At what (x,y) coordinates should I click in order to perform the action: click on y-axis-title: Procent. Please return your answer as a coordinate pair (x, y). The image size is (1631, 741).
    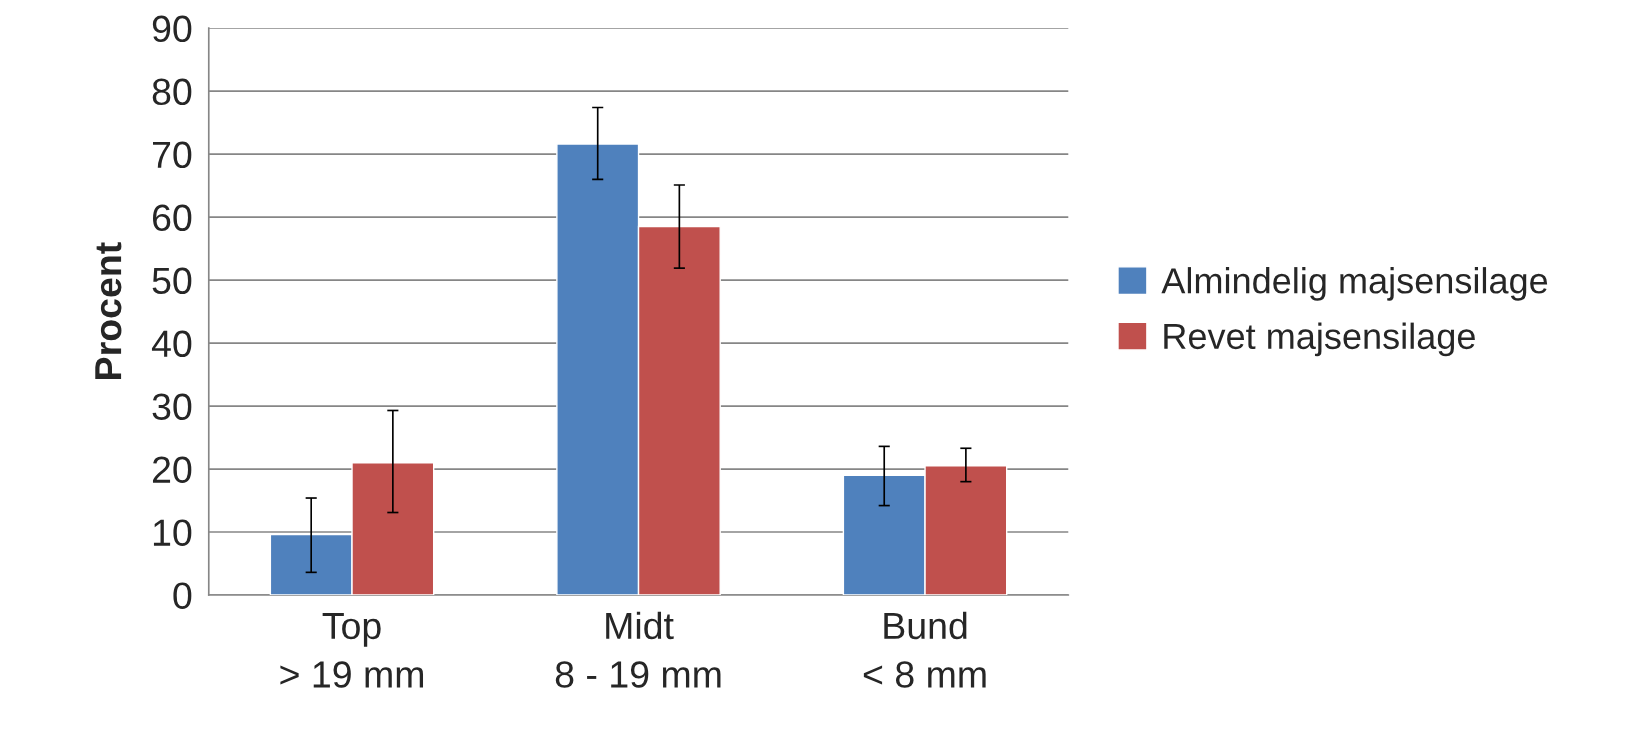
    Looking at the image, I should click on (108, 310).